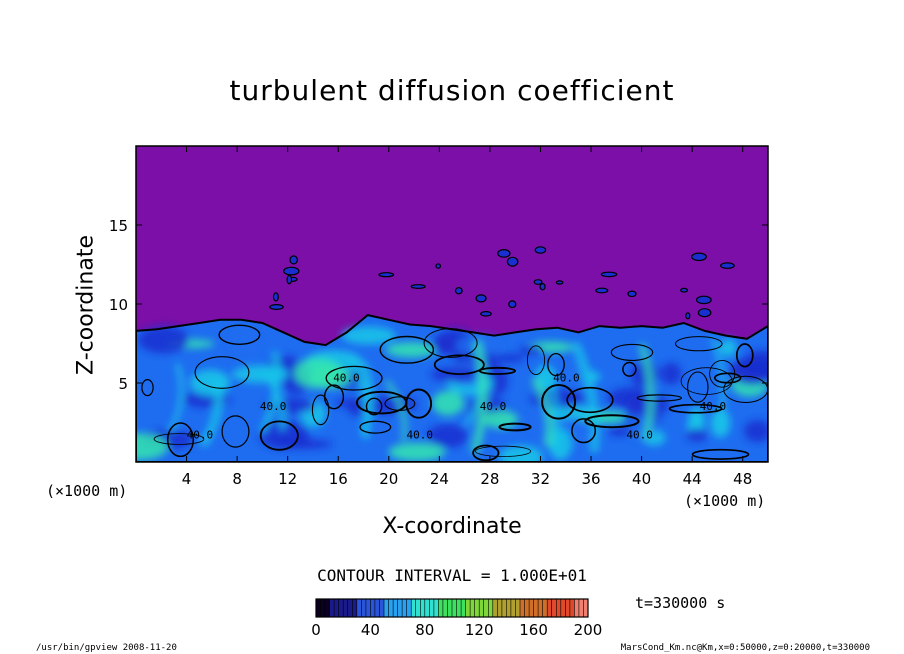 Image resolution: width=904 pixels, height=654 pixels. What do you see at coordinates (540, 479) in the screenshot?
I see `x-tick-label: 32` at bounding box center [540, 479].